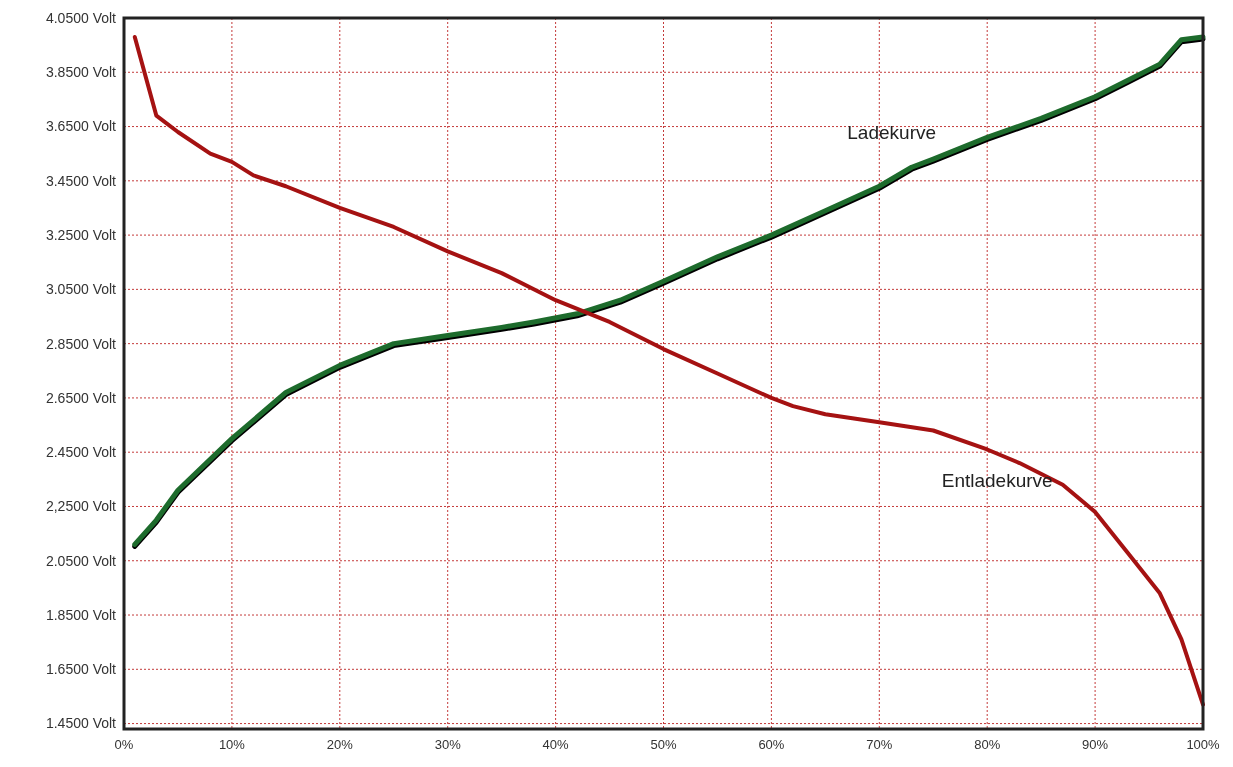 The height and width of the screenshot is (767, 1233). I want to click on y-tick-label: 1.6500 Volt, so click(81, 669).